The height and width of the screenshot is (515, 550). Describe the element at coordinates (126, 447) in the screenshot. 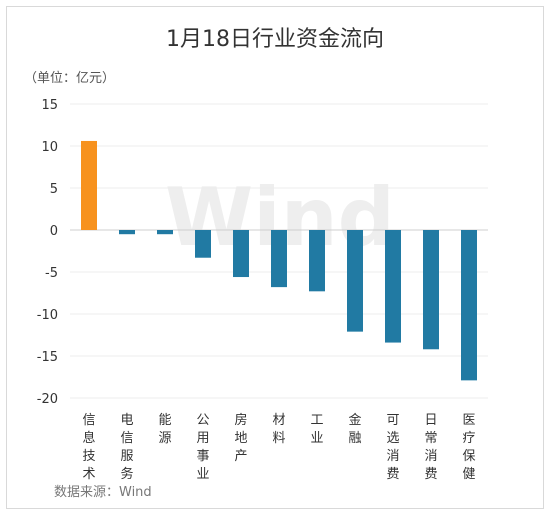

I see `x-category-label: 电信服务` at that location.